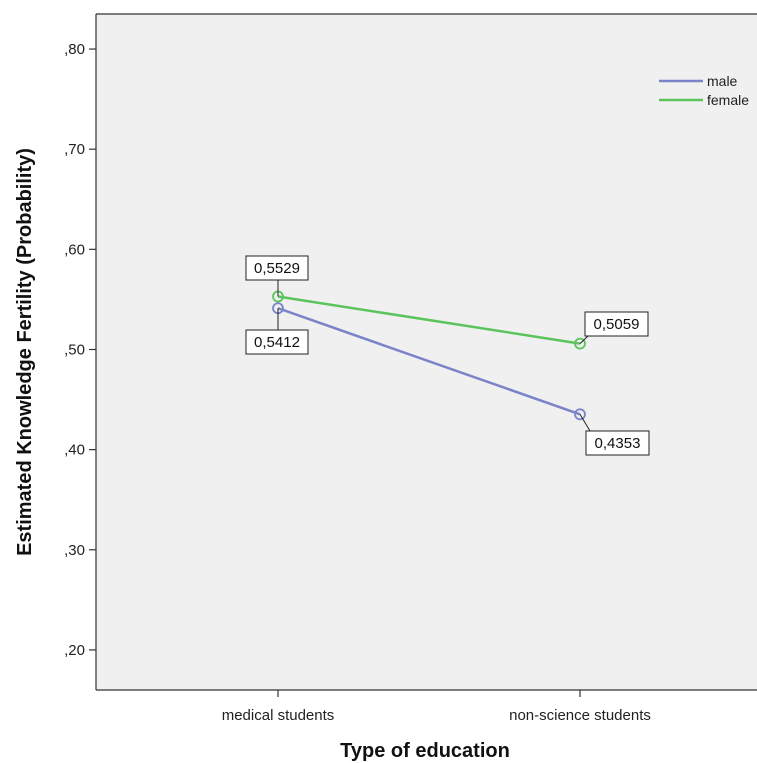 This screenshot has width=757, height=763. I want to click on series-line-female, so click(429, 320).